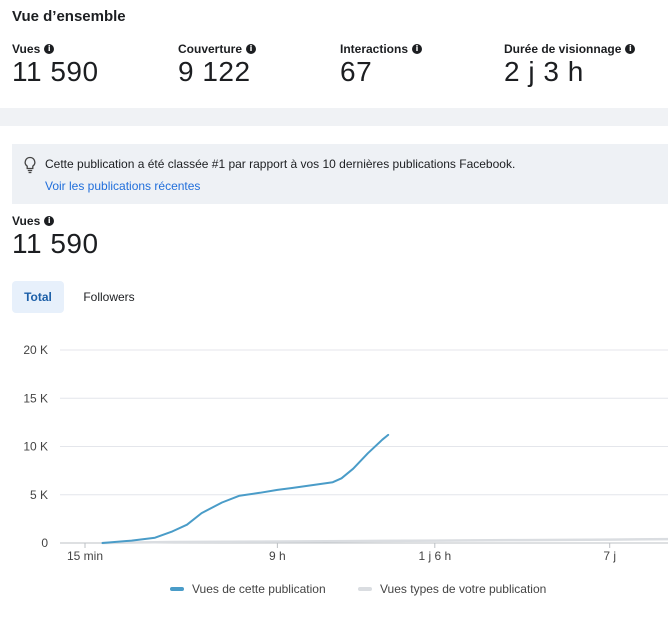 The height and width of the screenshot is (626, 668). I want to click on metric-interactions: Interactions i 67, so click(381, 65).